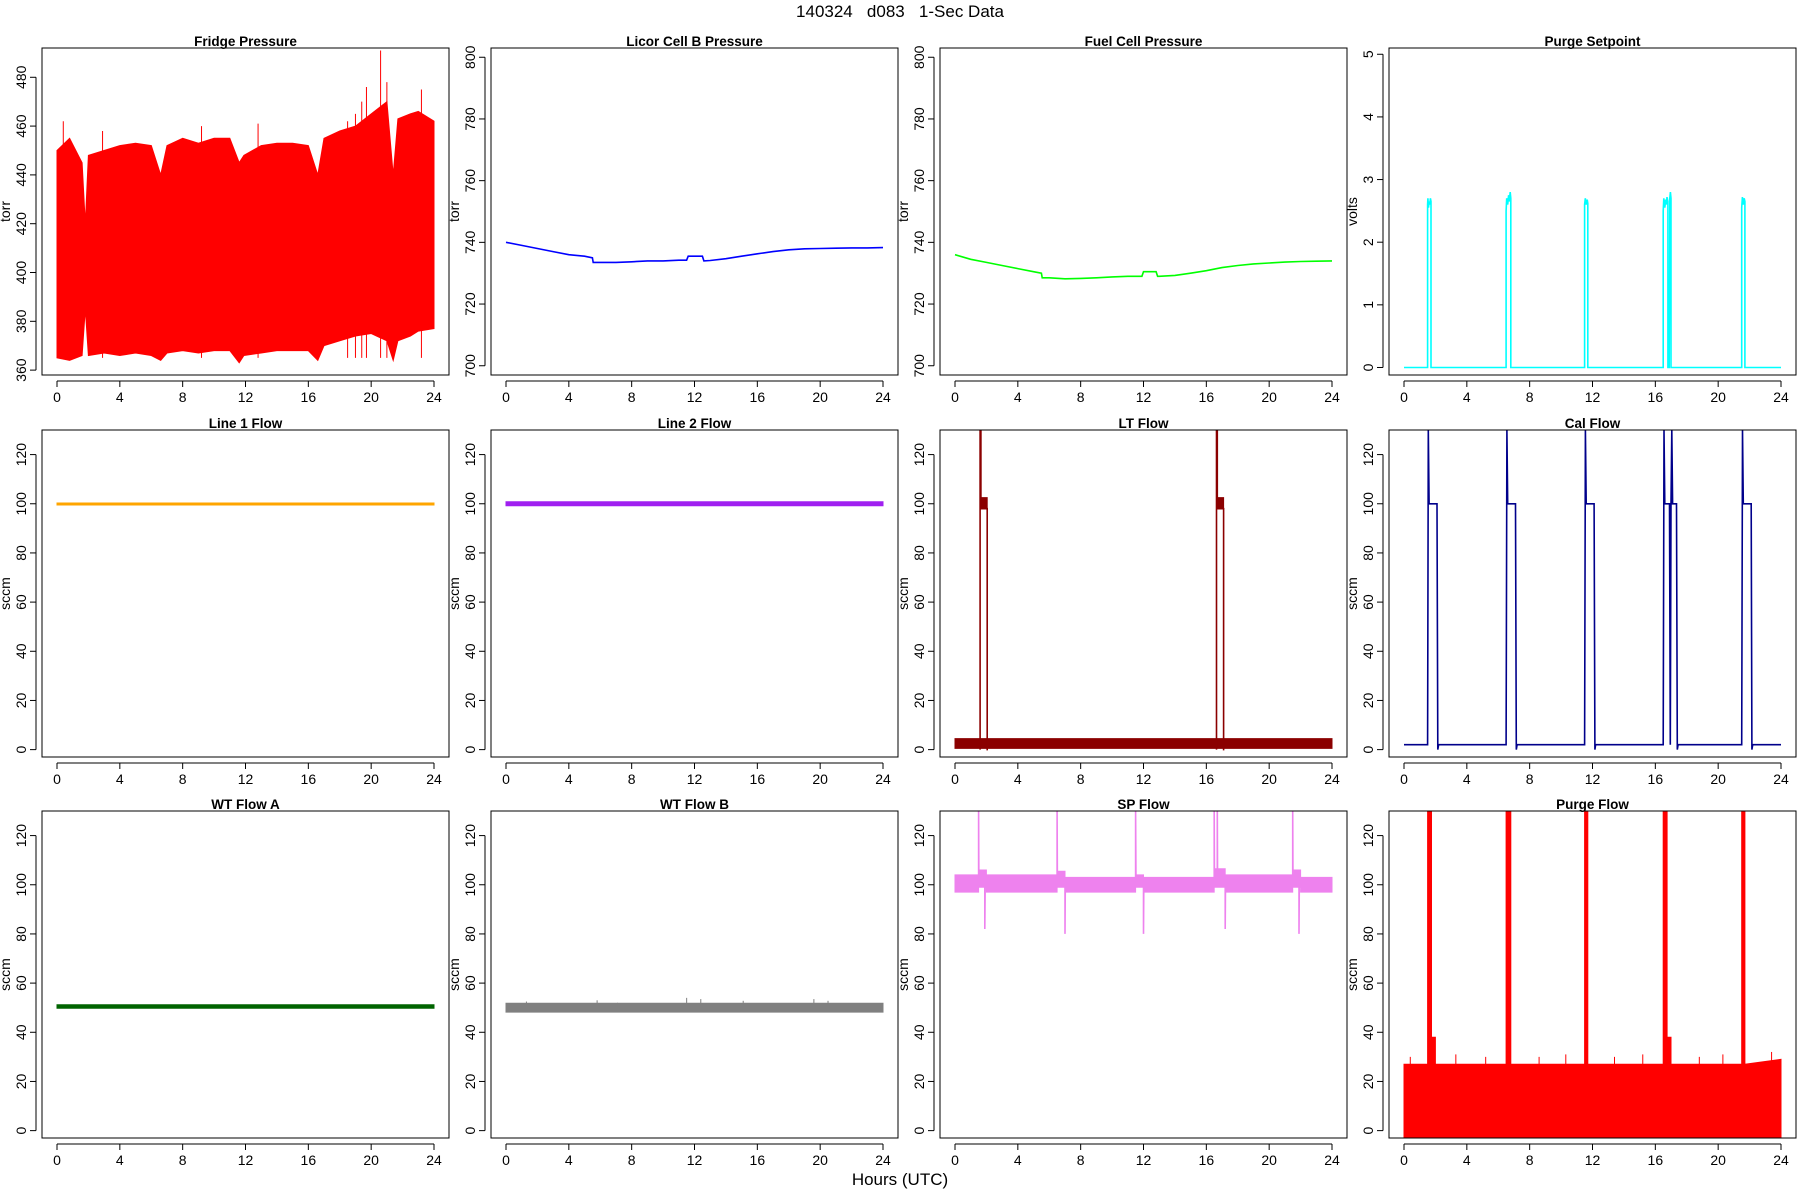  I want to click on panel-title: SP Flow, so click(1143, 804).